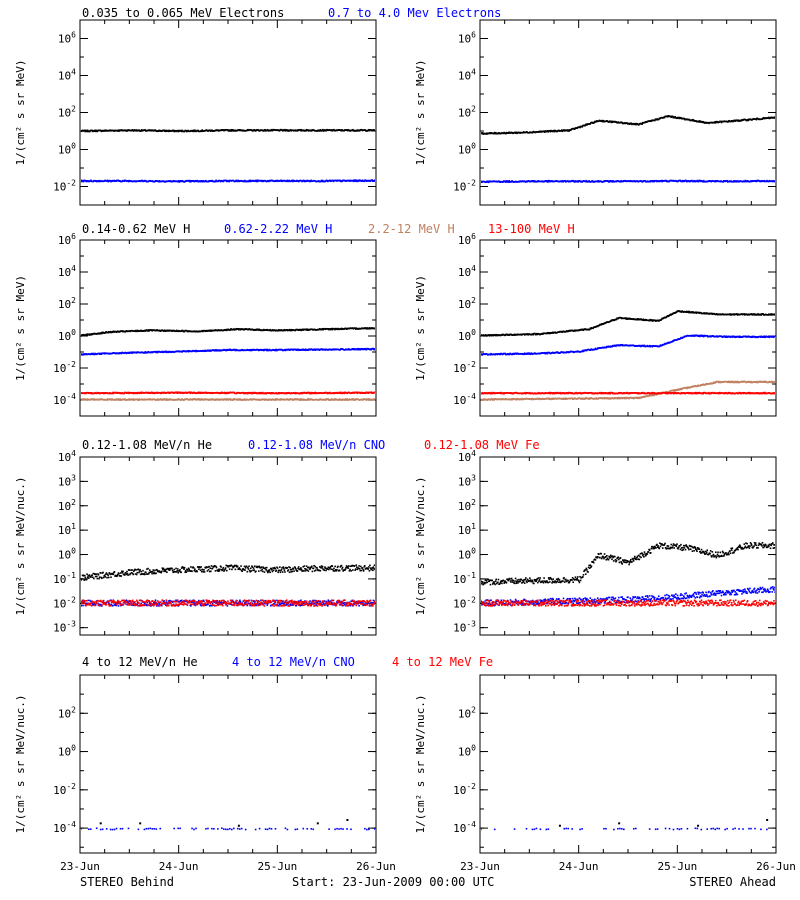 This screenshot has height=900, width=800. Describe the element at coordinates (140, 662) in the screenshot. I see `row-title-4-1: 4 to 12 MeV/n He` at that location.